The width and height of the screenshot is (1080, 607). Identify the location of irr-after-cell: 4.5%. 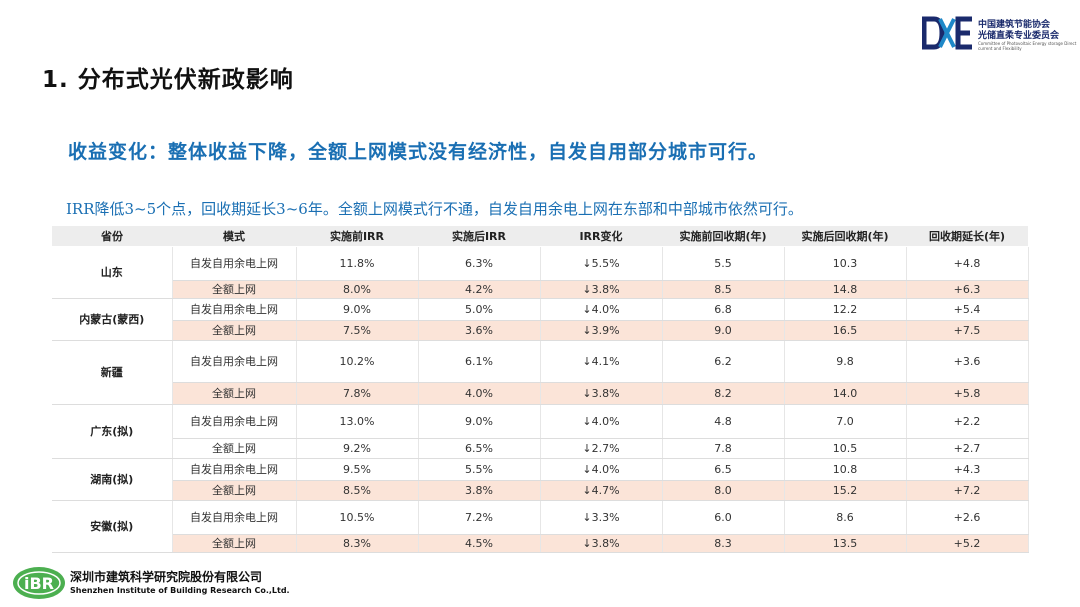
(479, 543).